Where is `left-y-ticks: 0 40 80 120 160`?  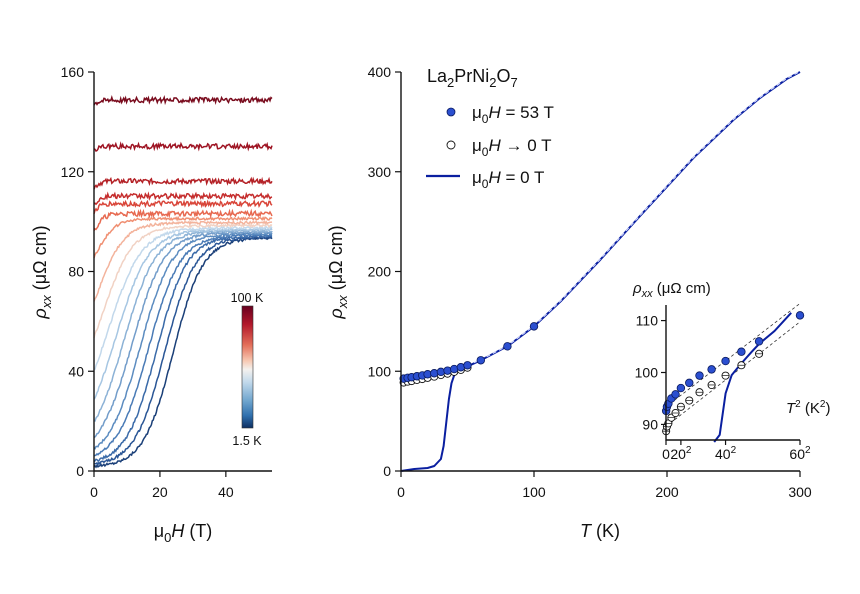 left-y-ticks: 0 40 80 120 160 is located at coordinates (77, 271).